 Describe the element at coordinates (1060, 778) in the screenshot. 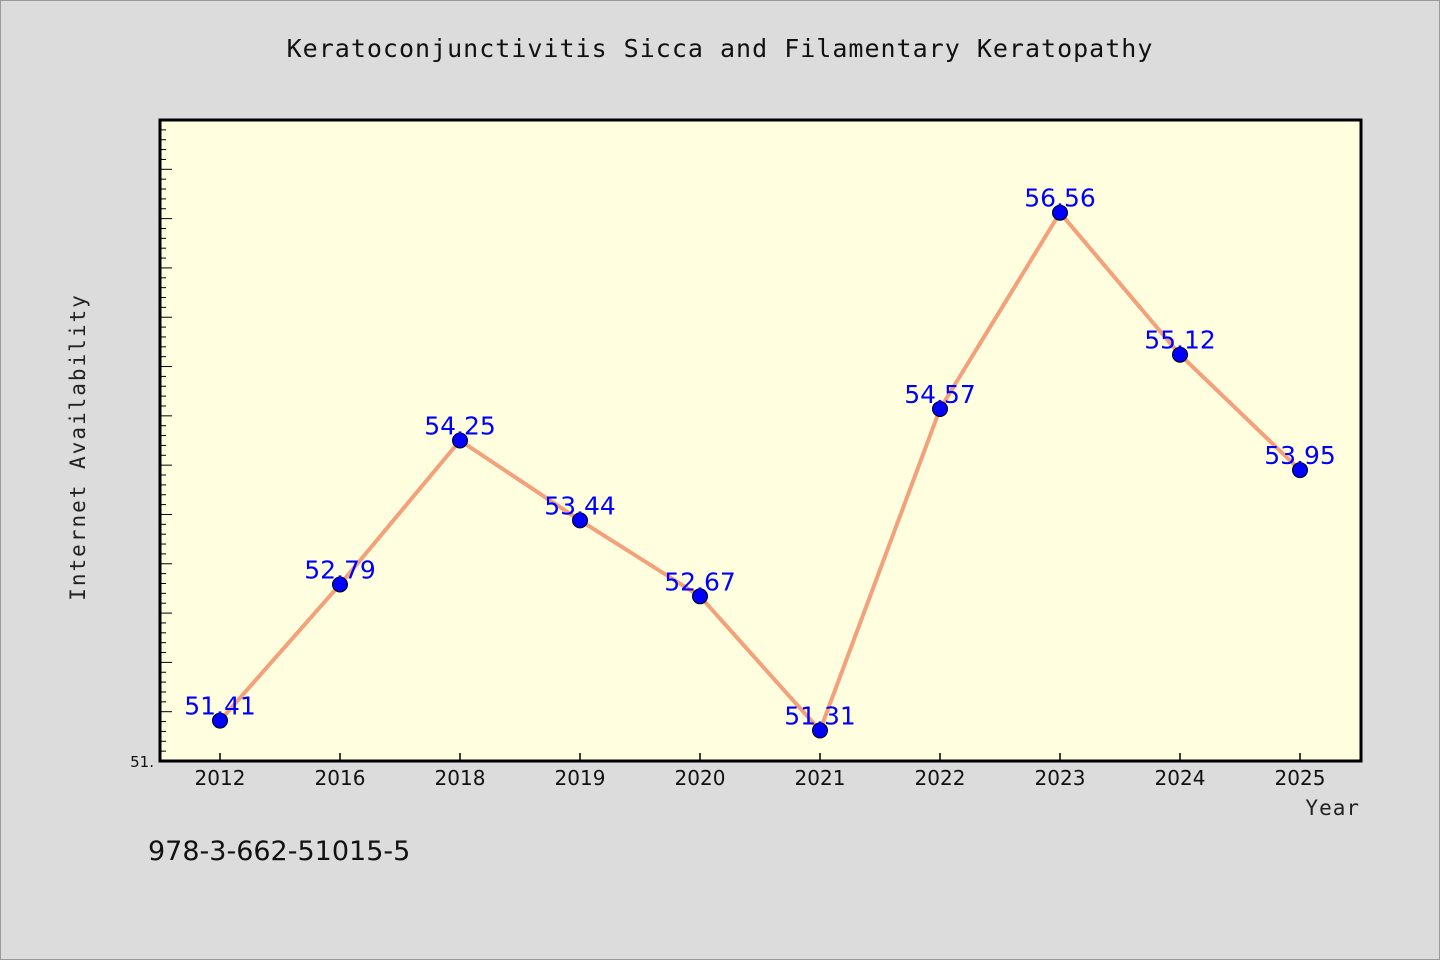

I see `x-tick-label: 2023` at that location.